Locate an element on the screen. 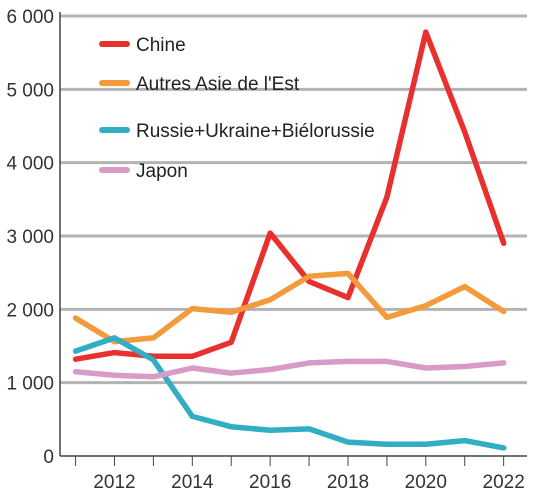 The height and width of the screenshot is (497, 541). series-line-autres-asie-de-l-est is located at coordinates (289, 307).